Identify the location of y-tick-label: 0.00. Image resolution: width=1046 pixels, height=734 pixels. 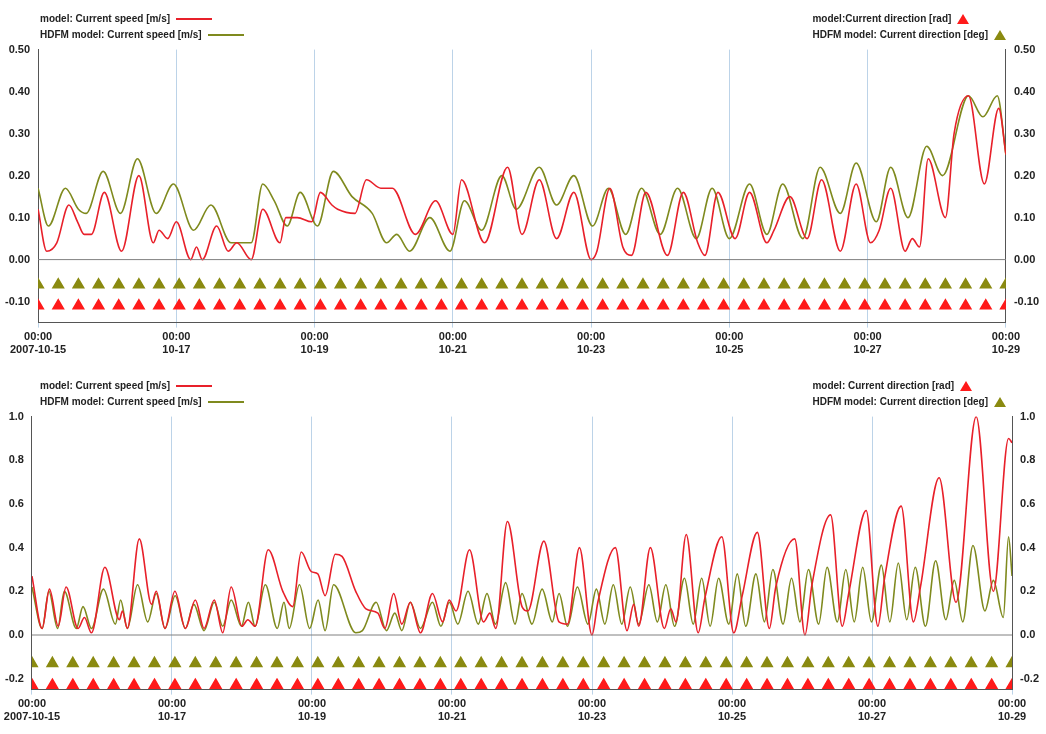
(19, 258).